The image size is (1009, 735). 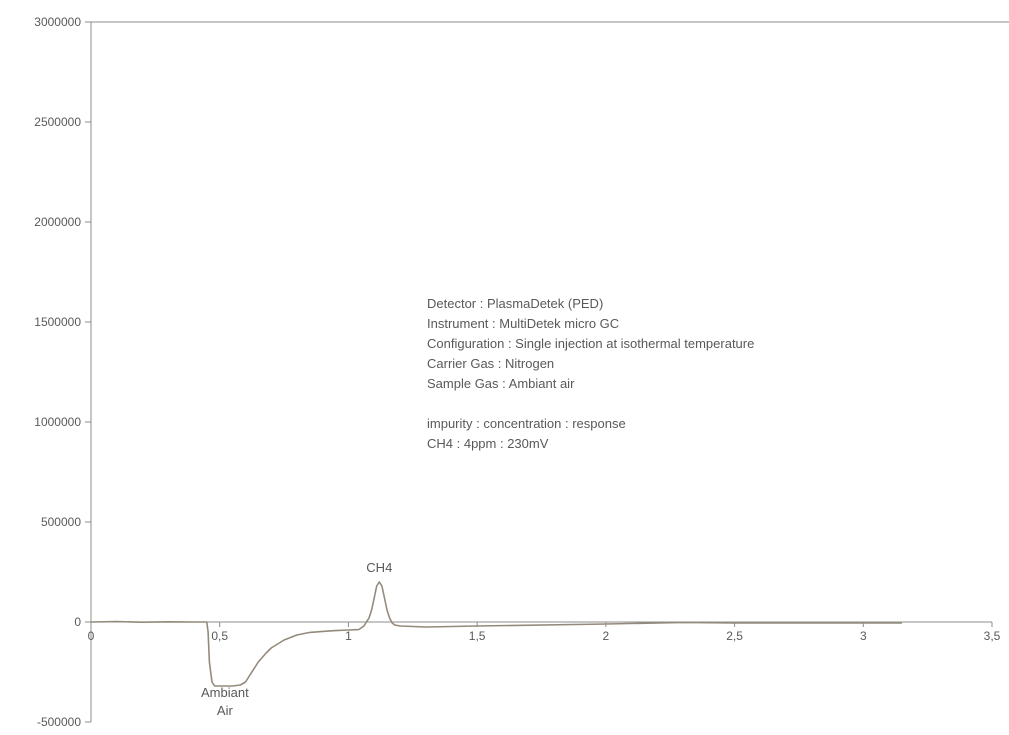 What do you see at coordinates (523, 323) in the screenshot?
I see `info-text-line: Instrument : MultiDetek micro GC` at bounding box center [523, 323].